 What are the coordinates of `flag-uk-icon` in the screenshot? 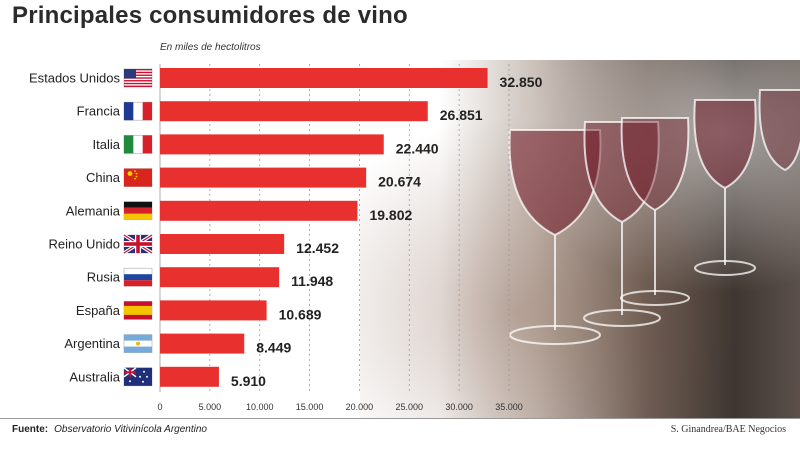 It's located at (138, 244).